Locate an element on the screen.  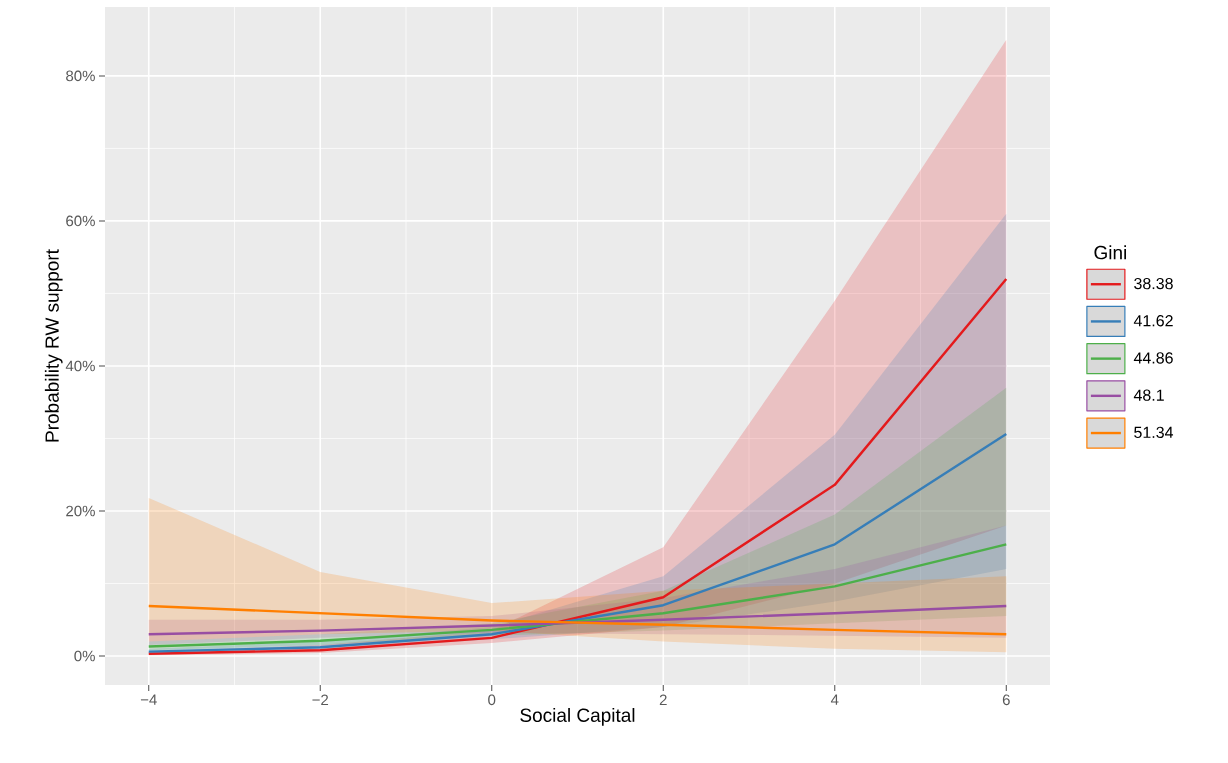
y-tick-label: 20% is located at coordinates (80, 511).